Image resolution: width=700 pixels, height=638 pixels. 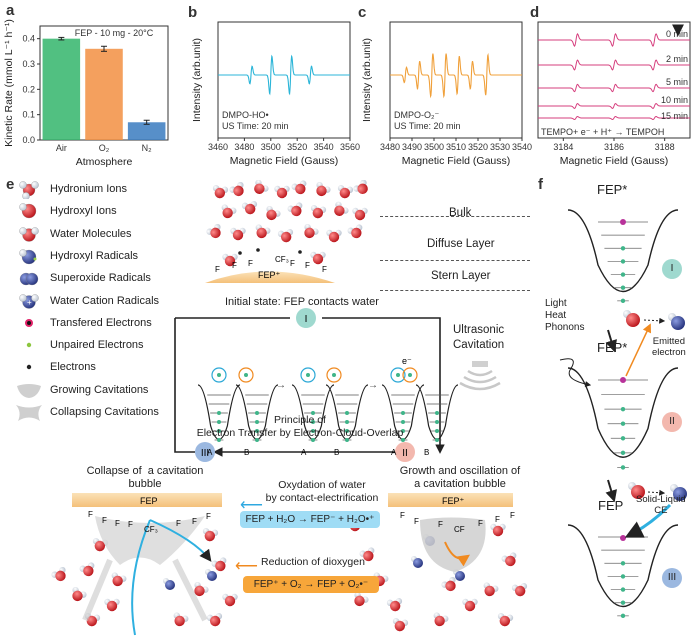 I want to click on superoxide-icon, so click(x=29, y=278).